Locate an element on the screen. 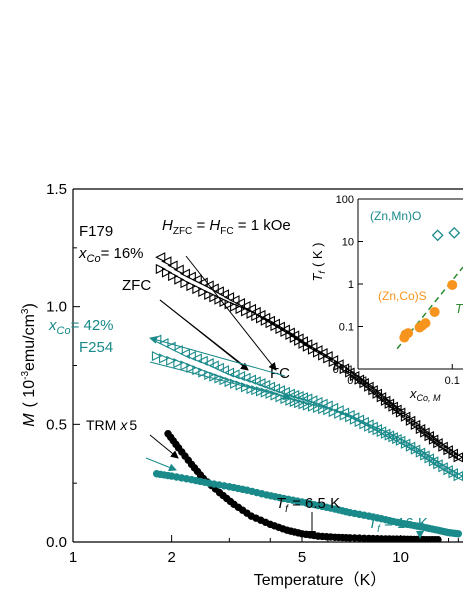 The height and width of the screenshot is (599, 463). trm-teal-arrow is located at coordinates (161, 464).